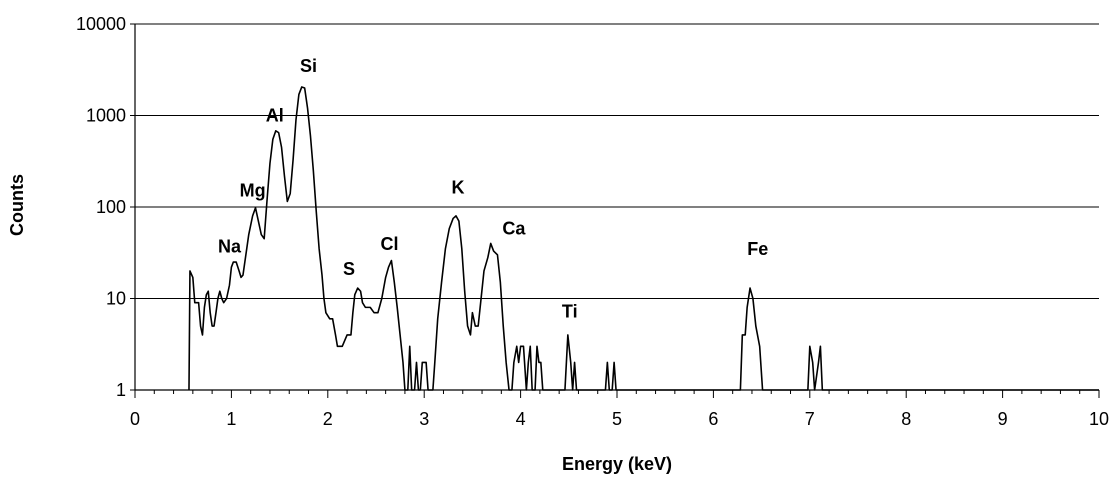  What do you see at coordinates (253, 191) in the screenshot?
I see `peak-label-mg: Mg` at bounding box center [253, 191].